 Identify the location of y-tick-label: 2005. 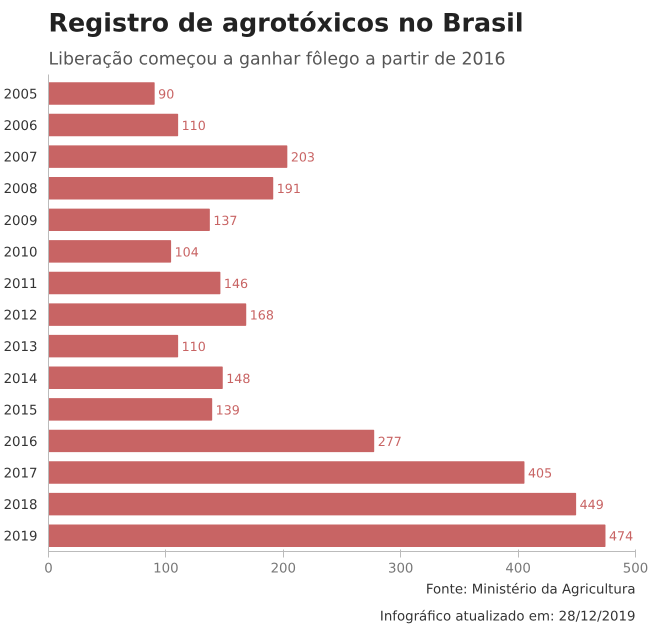
(21, 94).